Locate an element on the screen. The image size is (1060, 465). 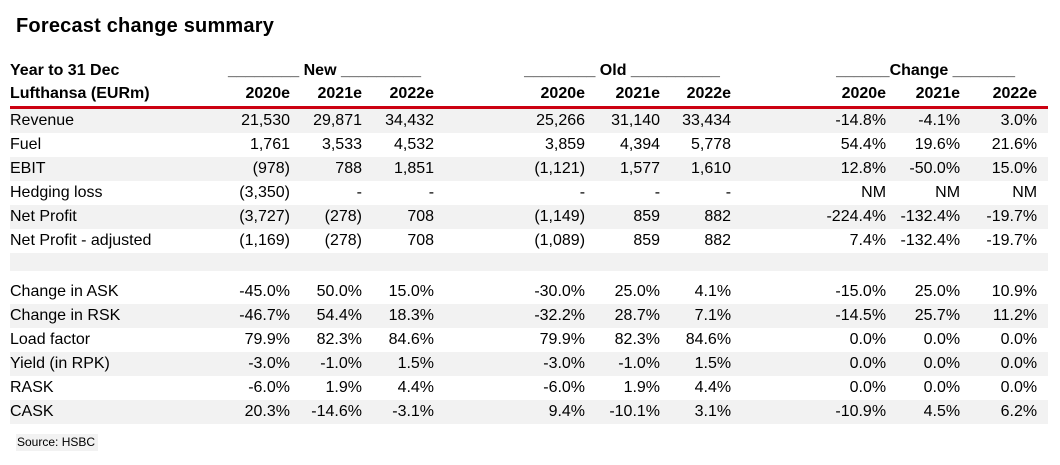
group-heading-old: ________ Old __________ is located at coordinates (622, 70).